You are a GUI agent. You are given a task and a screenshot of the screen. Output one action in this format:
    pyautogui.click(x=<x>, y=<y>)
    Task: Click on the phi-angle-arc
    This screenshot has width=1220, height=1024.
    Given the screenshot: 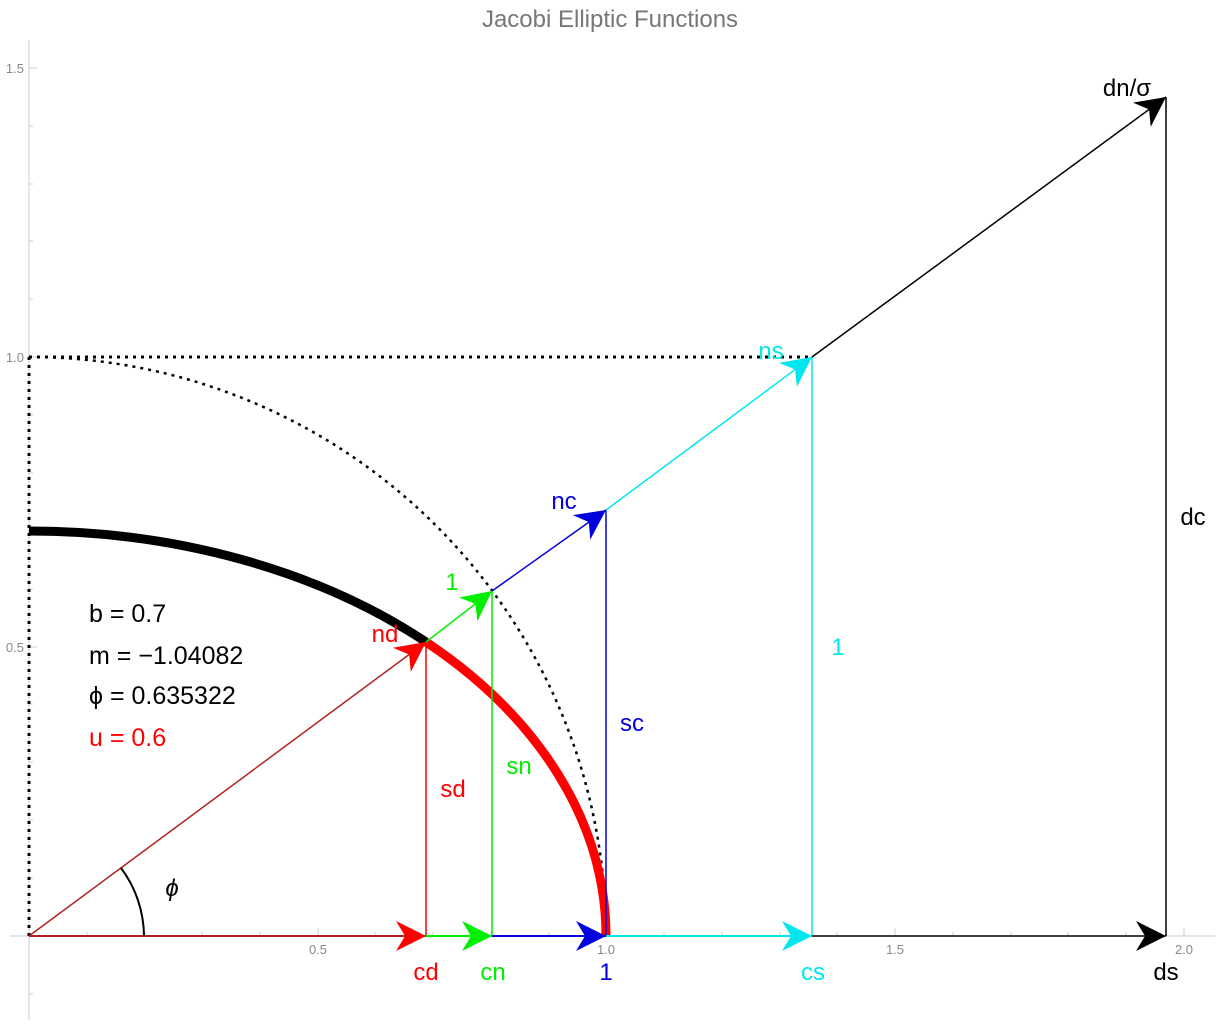 What is the action you would take?
    pyautogui.click(x=132, y=902)
    